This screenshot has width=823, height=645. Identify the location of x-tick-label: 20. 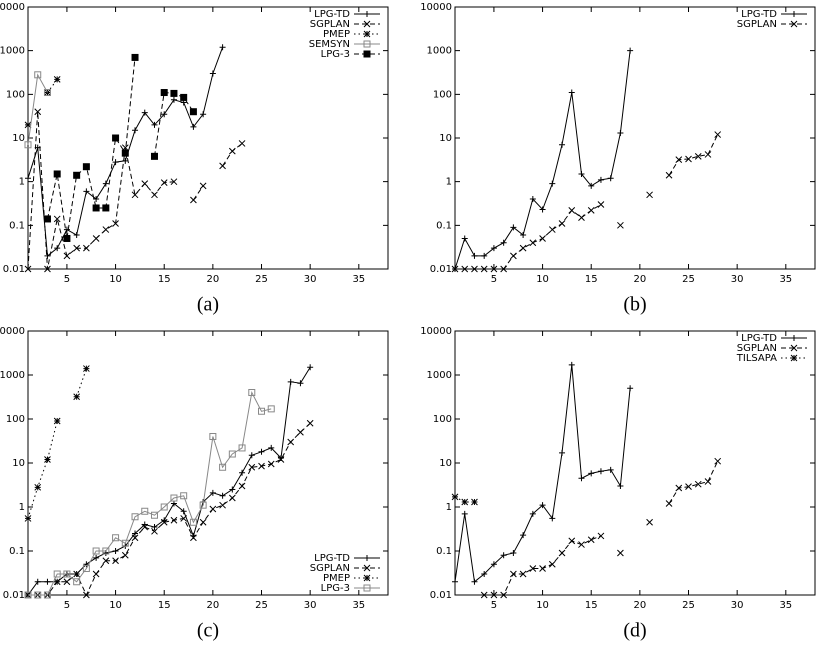
(212, 279).